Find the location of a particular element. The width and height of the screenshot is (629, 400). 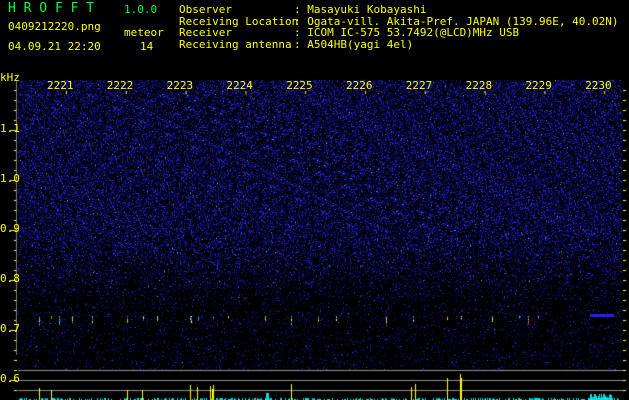

y-tick-label: 0.8 is located at coordinates (10, 278).